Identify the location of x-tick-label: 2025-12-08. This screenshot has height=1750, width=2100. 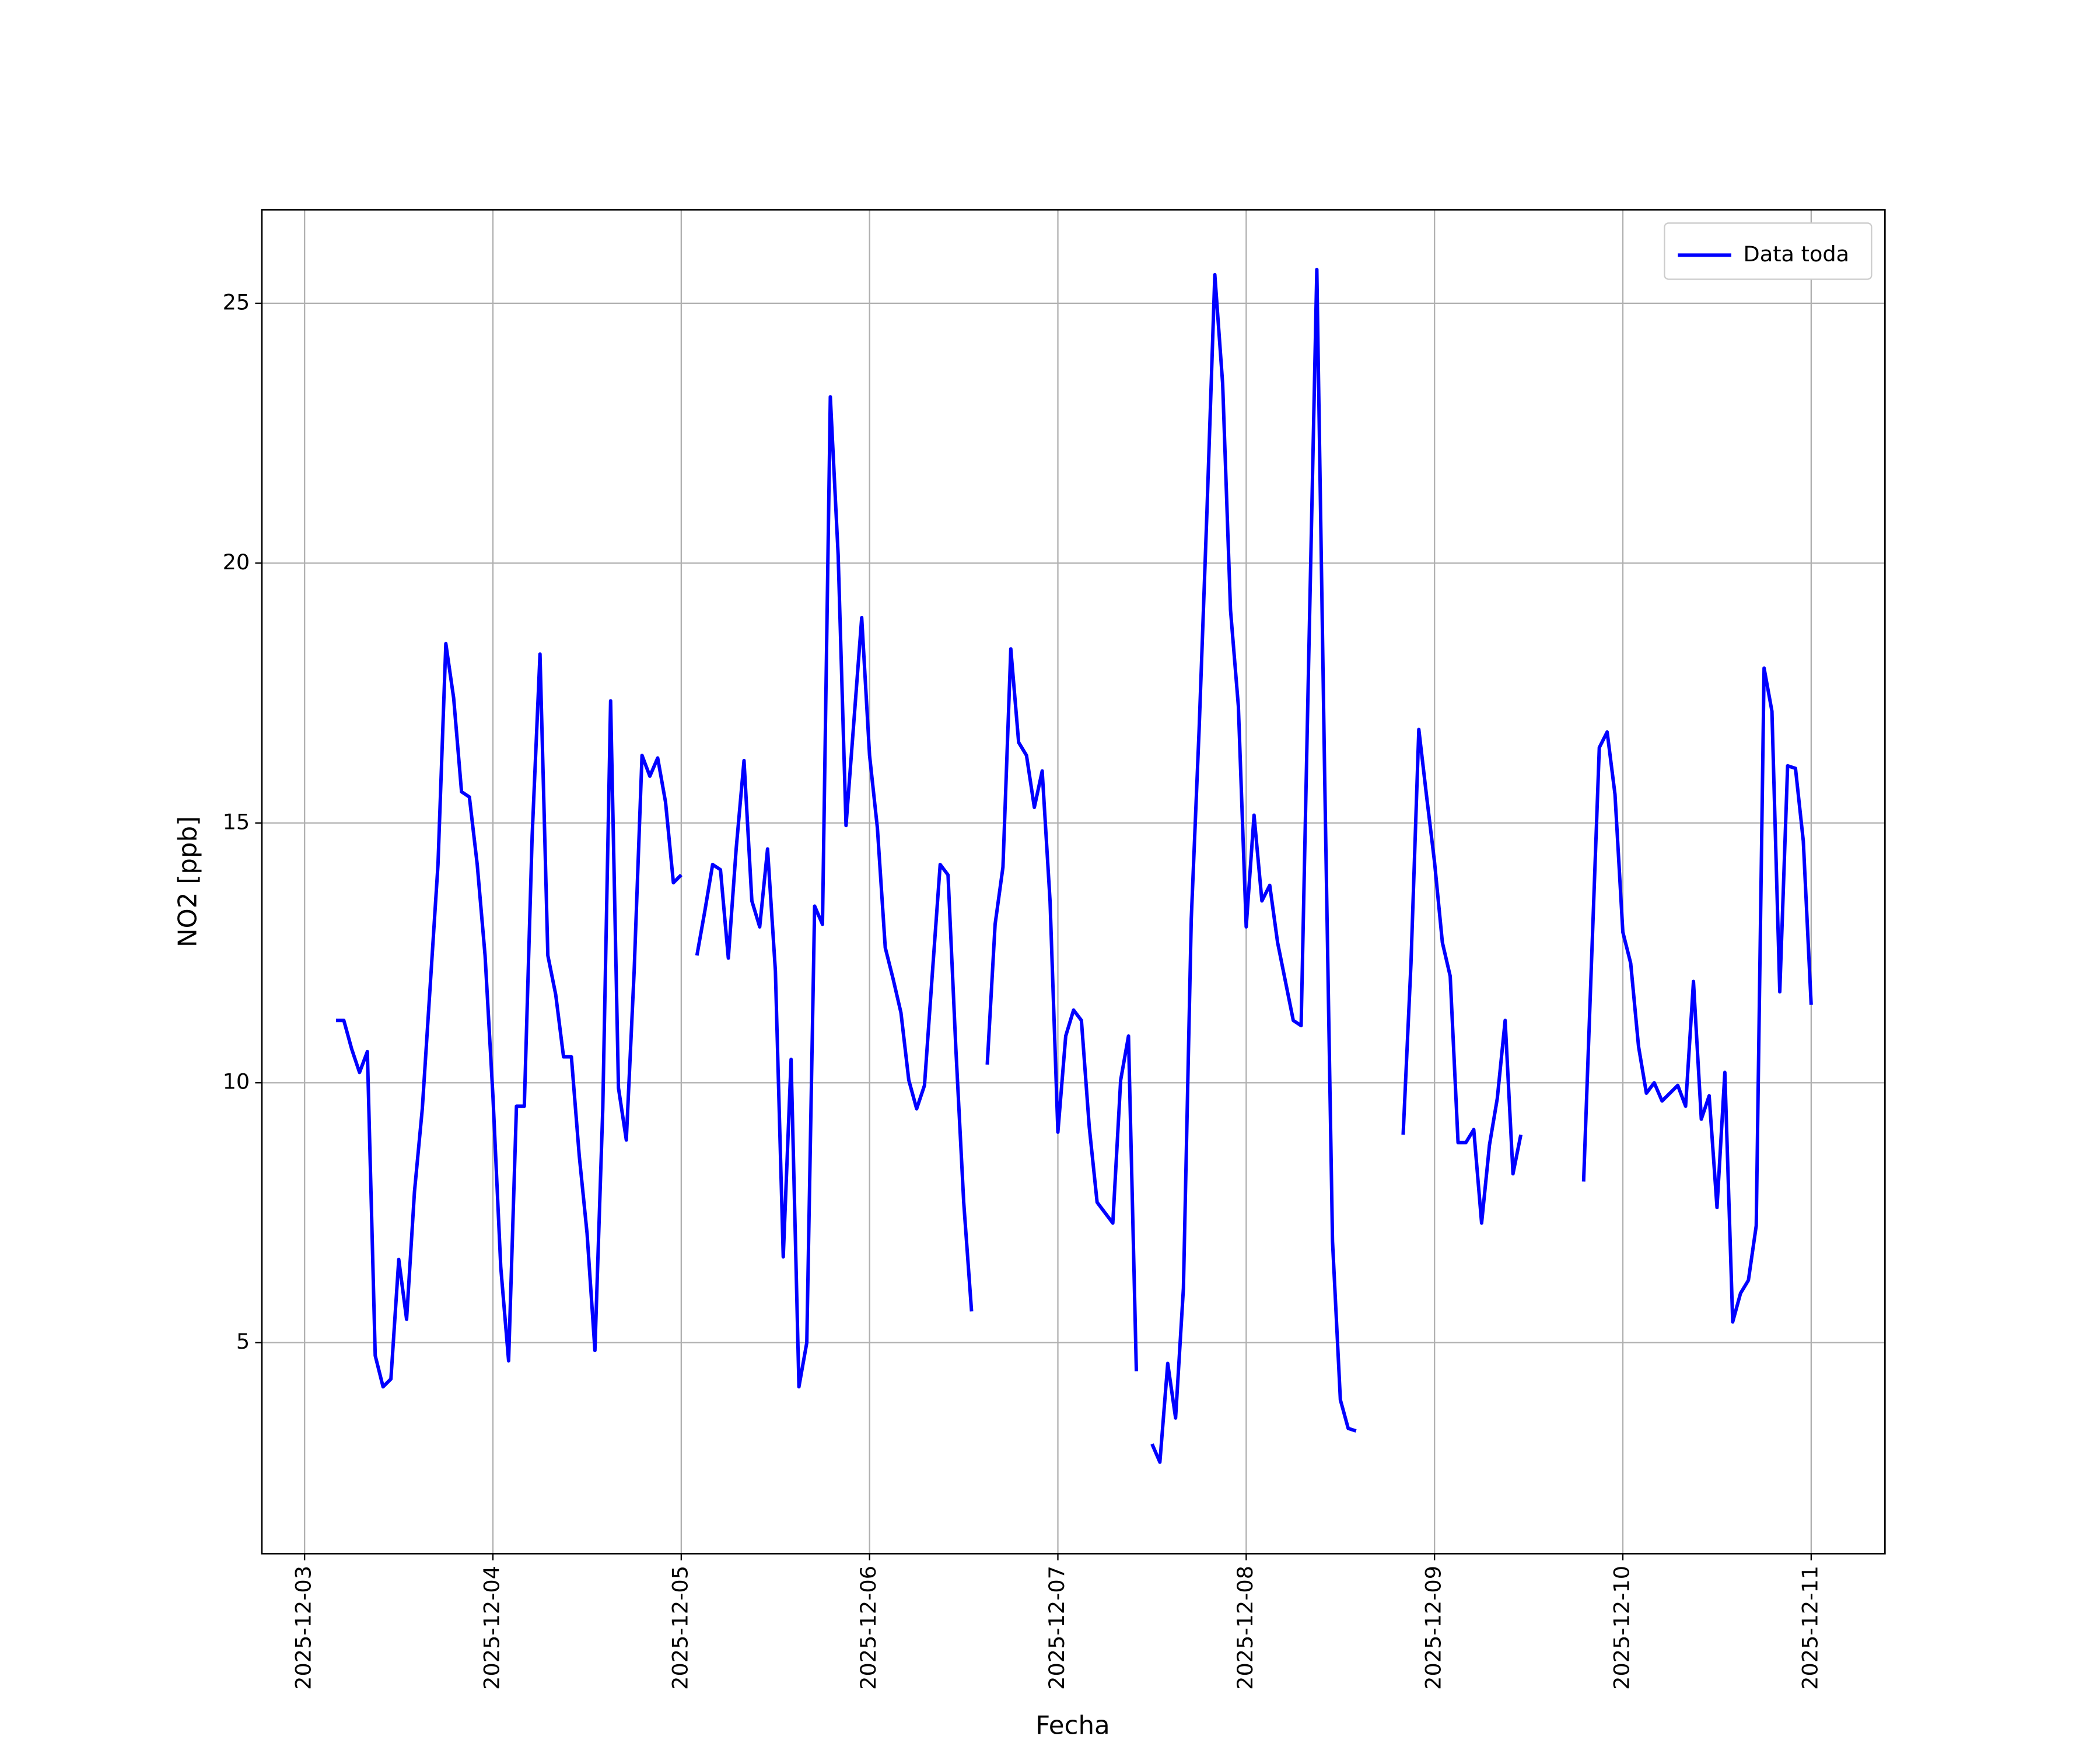
(1245, 1628).